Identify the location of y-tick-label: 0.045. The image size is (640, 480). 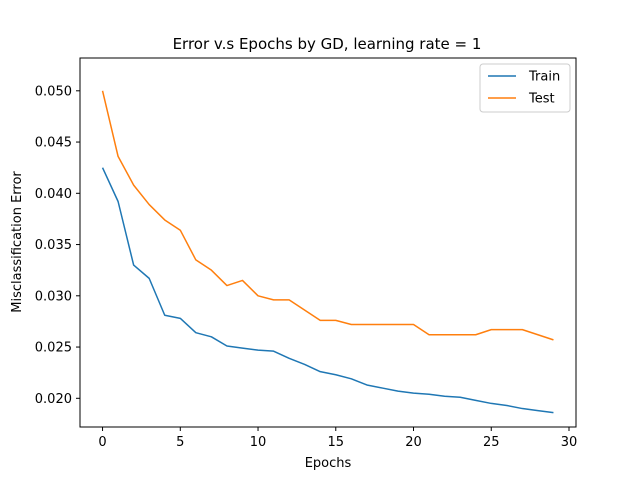
(53, 143).